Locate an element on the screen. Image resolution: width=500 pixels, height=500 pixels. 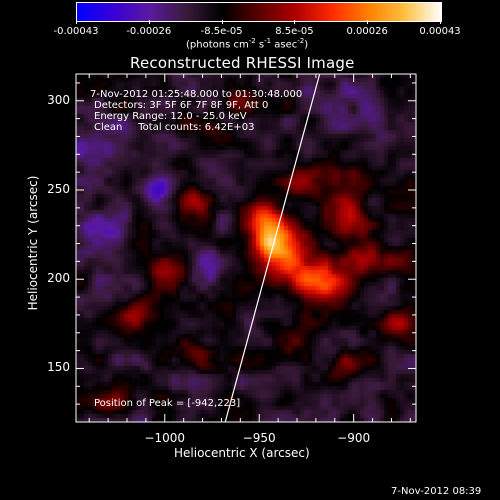
x-tick-label: −900 is located at coordinates (354, 438).